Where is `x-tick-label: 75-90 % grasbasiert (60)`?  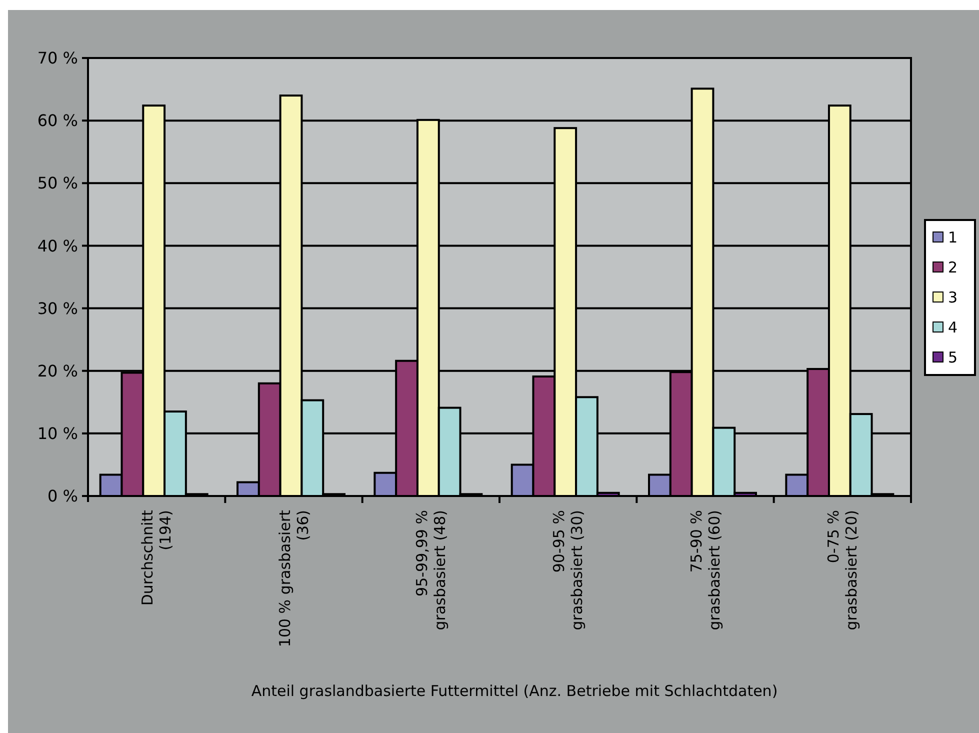 x-tick-label: 75-90 % grasbasiert (60) is located at coordinates (705, 570).